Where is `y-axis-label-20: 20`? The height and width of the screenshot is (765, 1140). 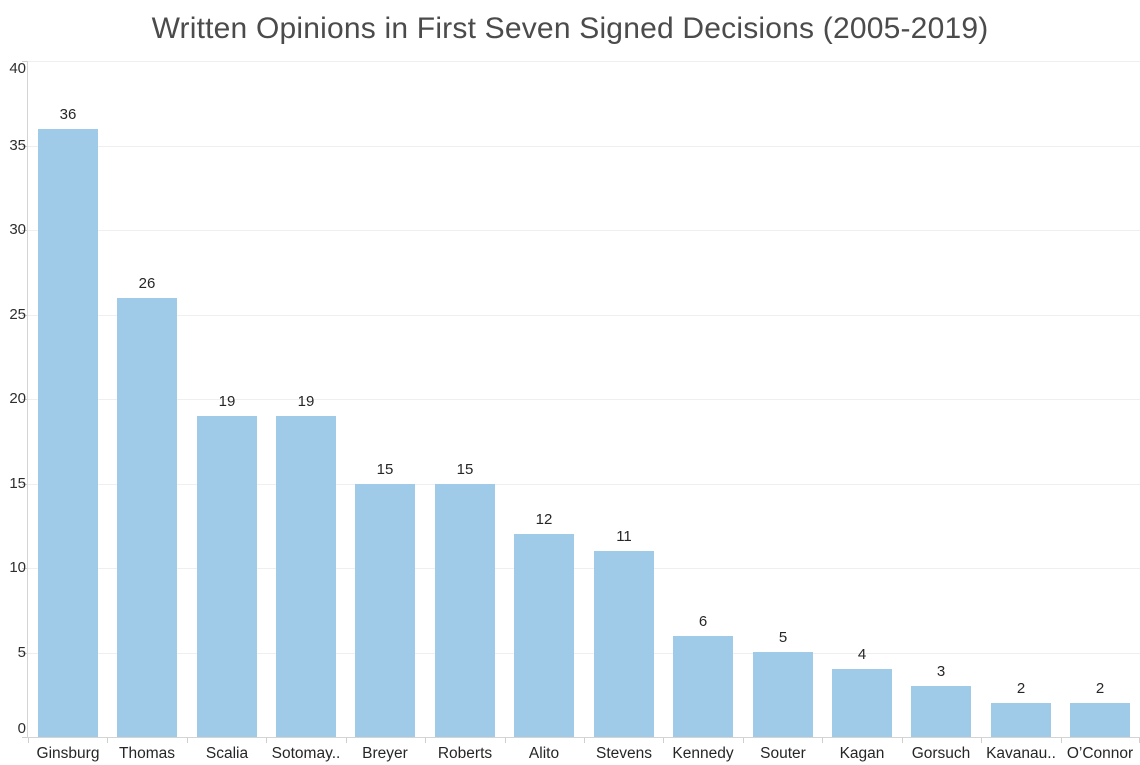
y-axis-label-20: 20 is located at coordinates (17, 398).